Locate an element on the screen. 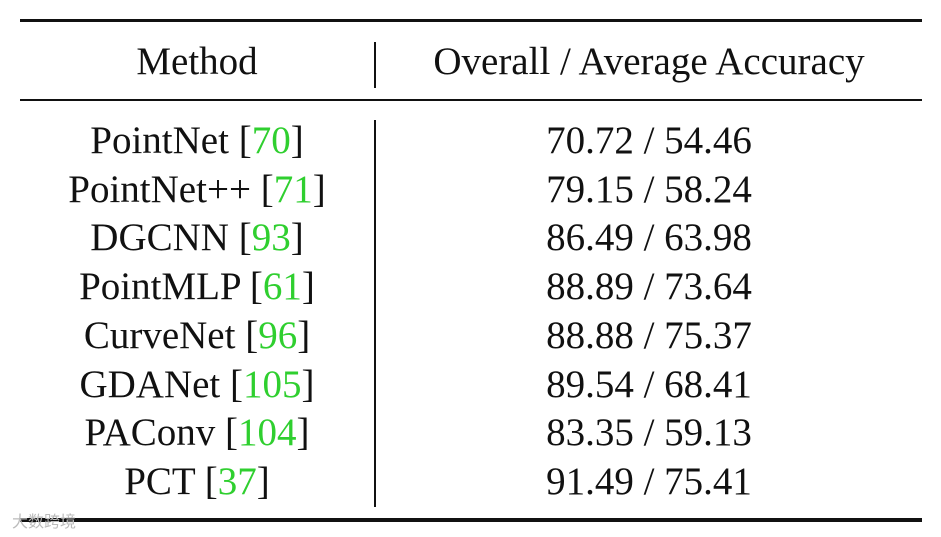 The height and width of the screenshot is (537, 941). method-cell: GDANet [105] is located at coordinates (197, 385).